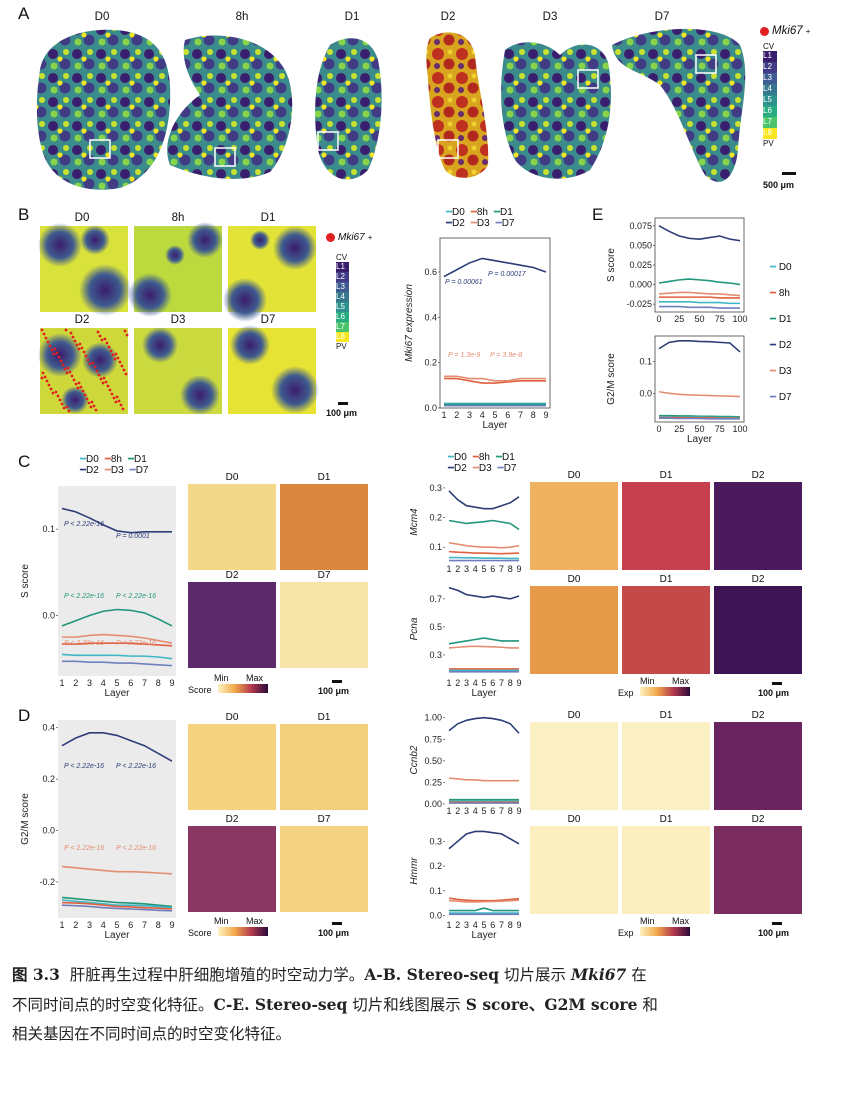 Image resolution: width=865 pixels, height=1093 pixels. Describe the element at coordinates (774, 693) in the screenshot. I see `cg-scale-text: 100 μm` at that location.